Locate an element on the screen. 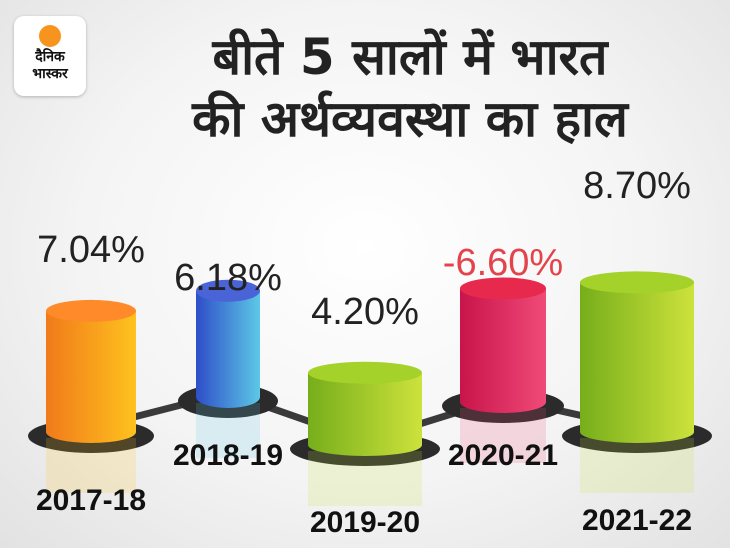 This screenshot has height=548, width=730. category-label: 2021-22 is located at coordinates (637, 520).